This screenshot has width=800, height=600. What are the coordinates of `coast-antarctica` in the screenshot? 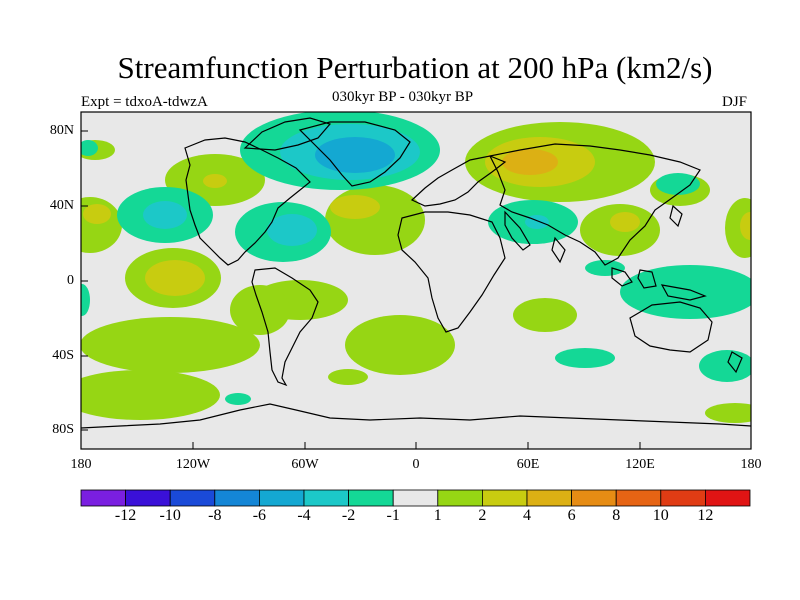 It's located at (416, 416).